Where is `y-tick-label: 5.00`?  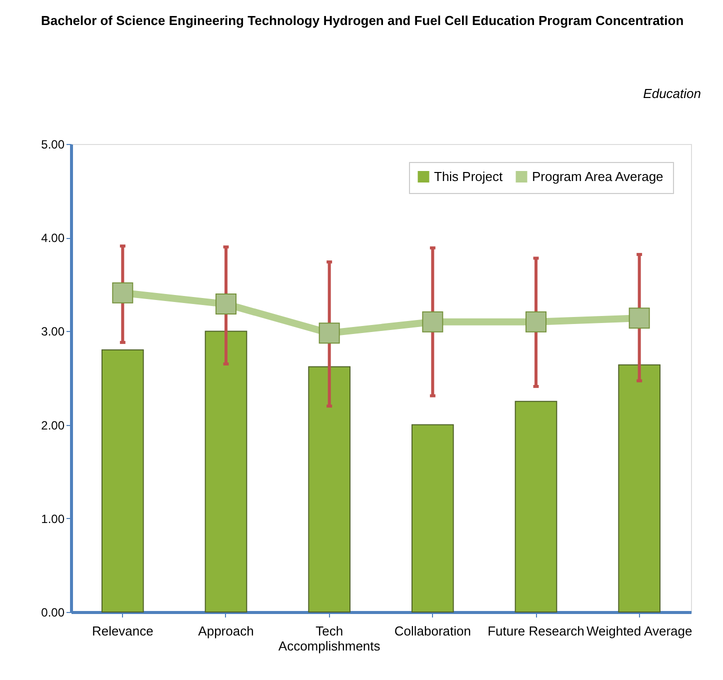
y-tick-label: 5.00 is located at coordinates (53, 145).